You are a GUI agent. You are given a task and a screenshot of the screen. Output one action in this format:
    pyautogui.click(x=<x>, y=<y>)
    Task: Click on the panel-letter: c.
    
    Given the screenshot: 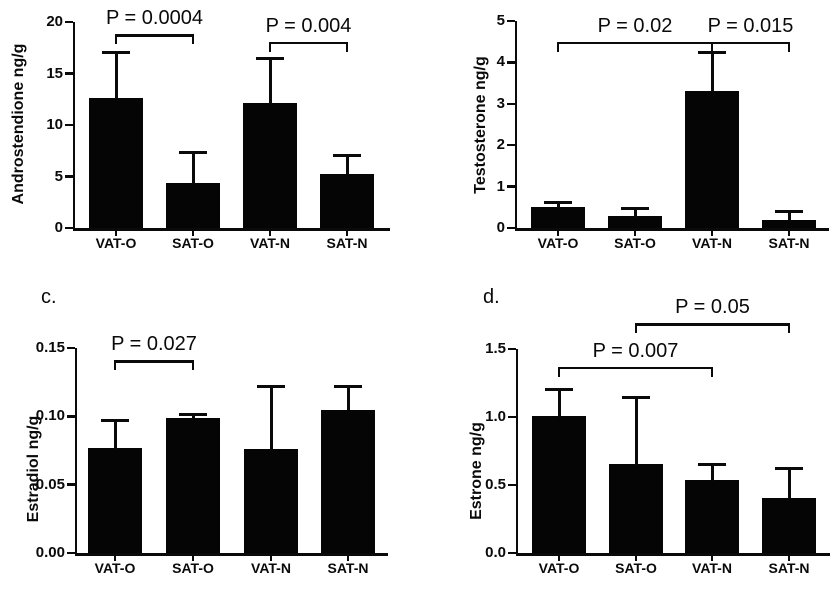 What is the action you would take?
    pyautogui.click(x=49, y=297)
    